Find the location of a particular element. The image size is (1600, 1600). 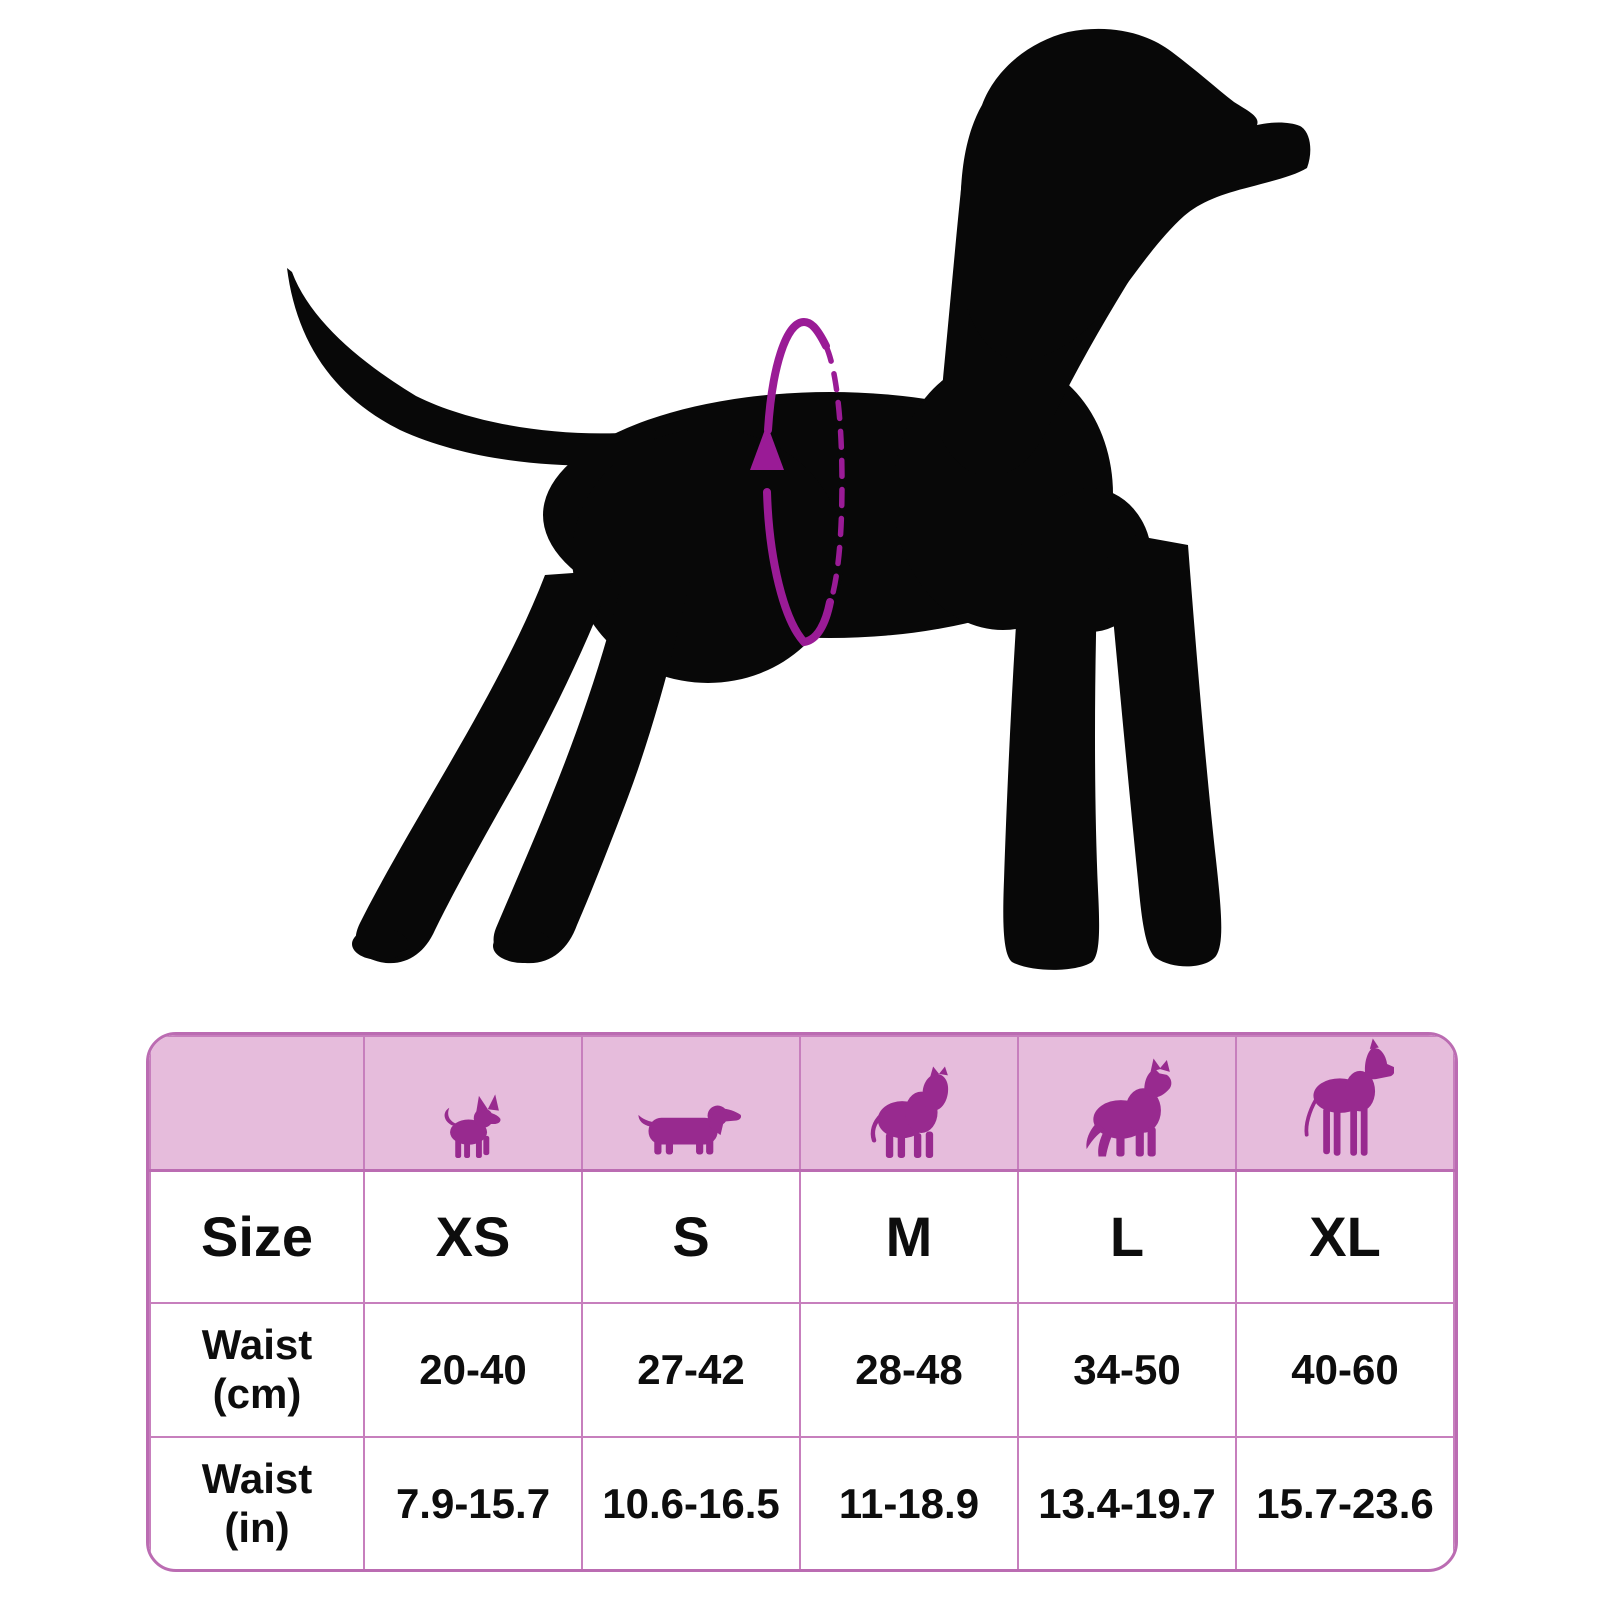

waist-cm-l: 34-50 is located at coordinates (1127, 1369).